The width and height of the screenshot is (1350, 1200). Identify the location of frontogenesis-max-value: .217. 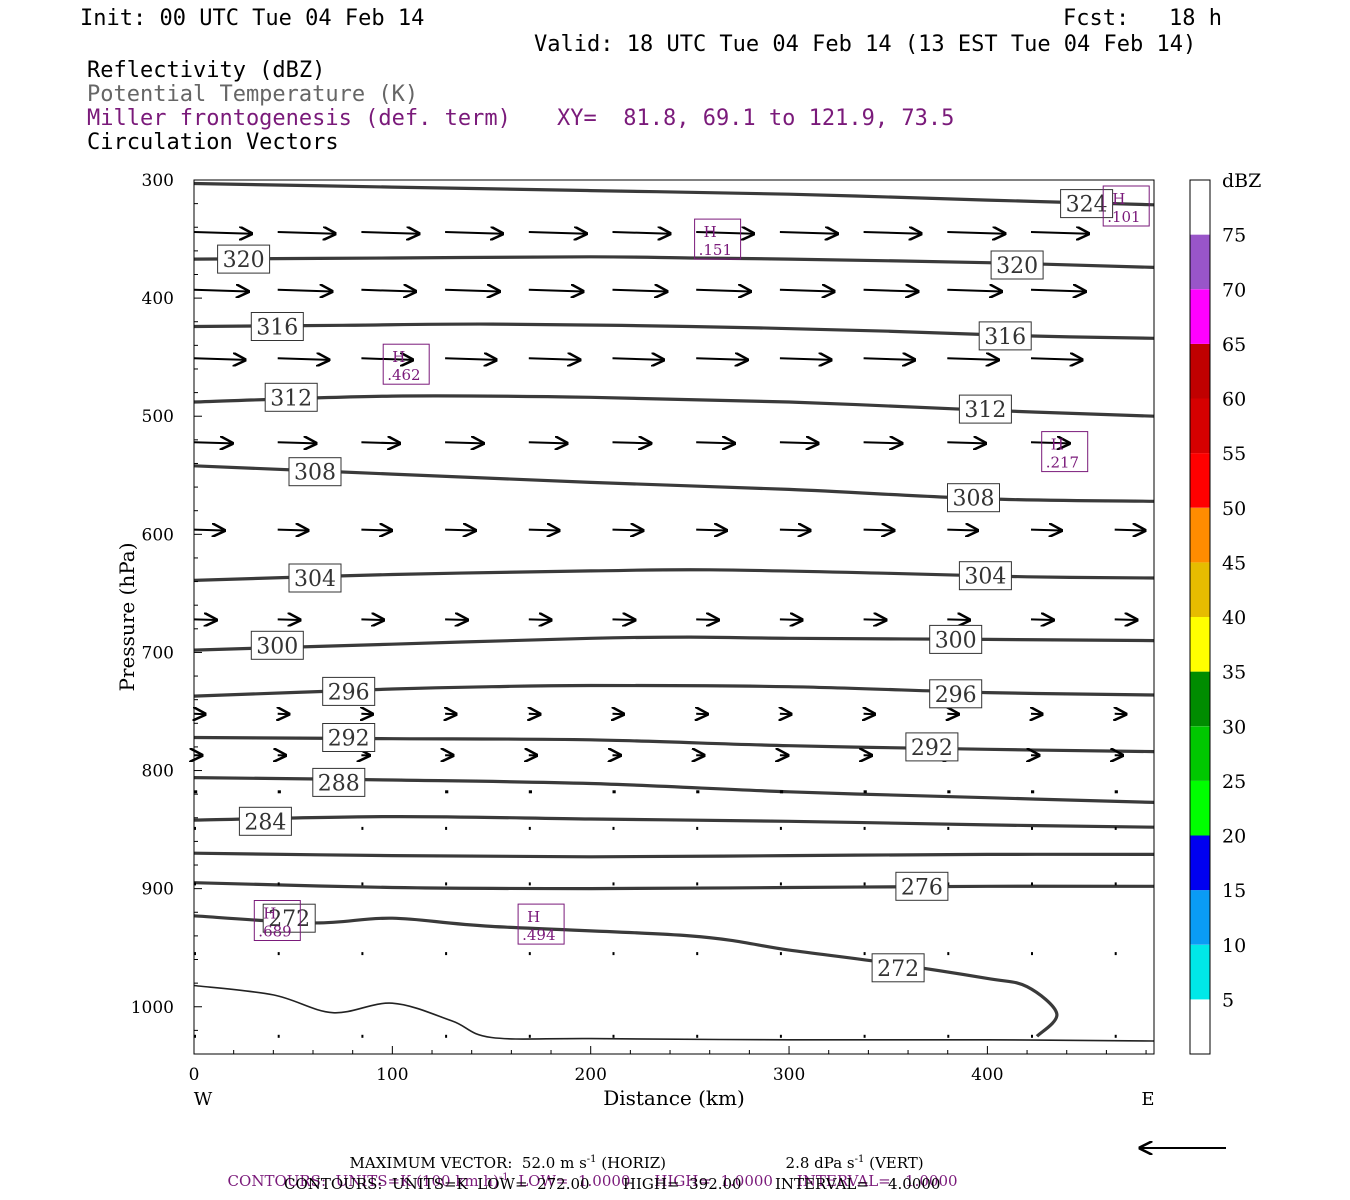
(1062, 463).